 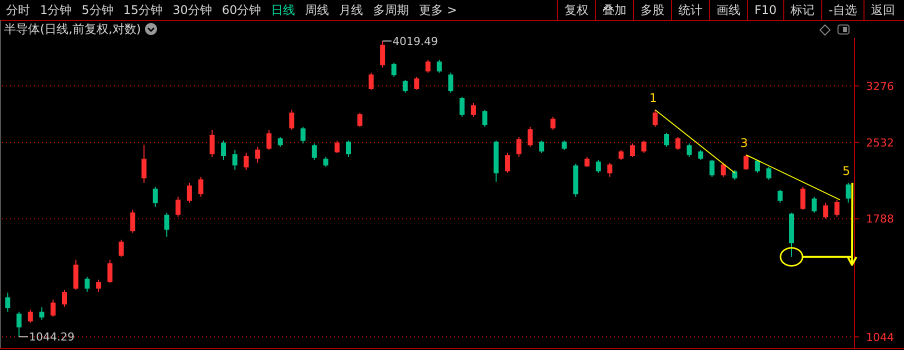 What do you see at coordinates (880, 86) in the screenshot?
I see `y-tick-label: 3276` at bounding box center [880, 86].